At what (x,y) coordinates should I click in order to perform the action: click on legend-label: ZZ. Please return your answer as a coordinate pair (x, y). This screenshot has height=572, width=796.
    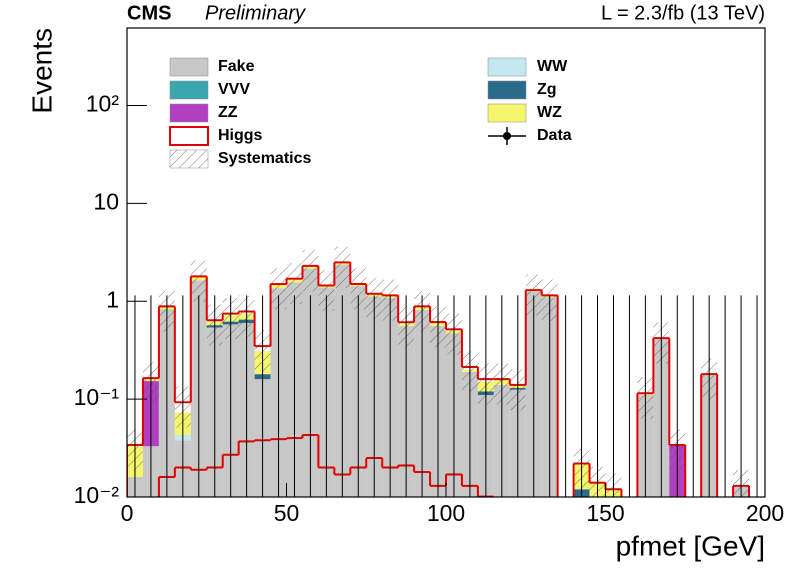
    Looking at the image, I should click on (228, 112).